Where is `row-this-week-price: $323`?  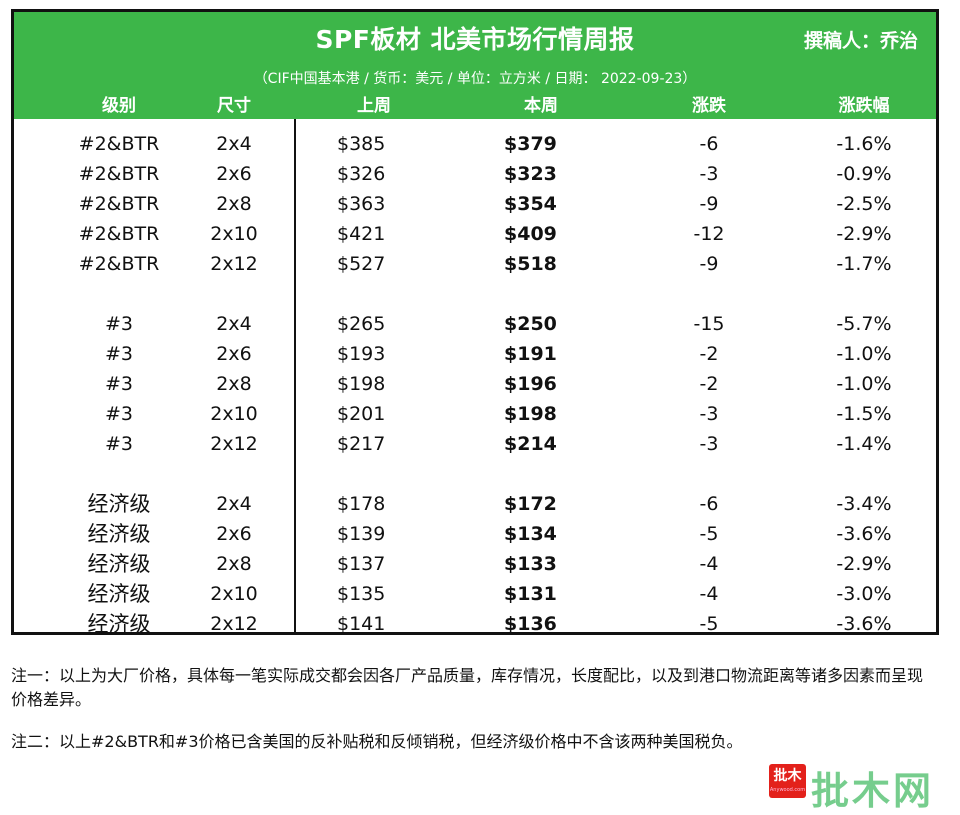
row-this-week-price: $323 is located at coordinates (530, 174).